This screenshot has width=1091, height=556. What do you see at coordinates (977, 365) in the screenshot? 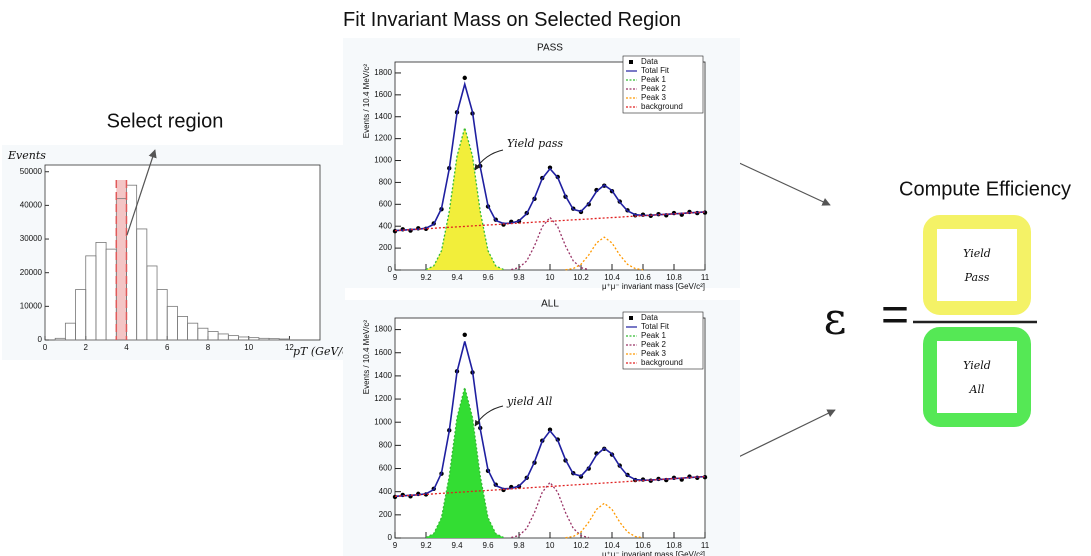
I see `denominator-text: Yield` at bounding box center [977, 365].